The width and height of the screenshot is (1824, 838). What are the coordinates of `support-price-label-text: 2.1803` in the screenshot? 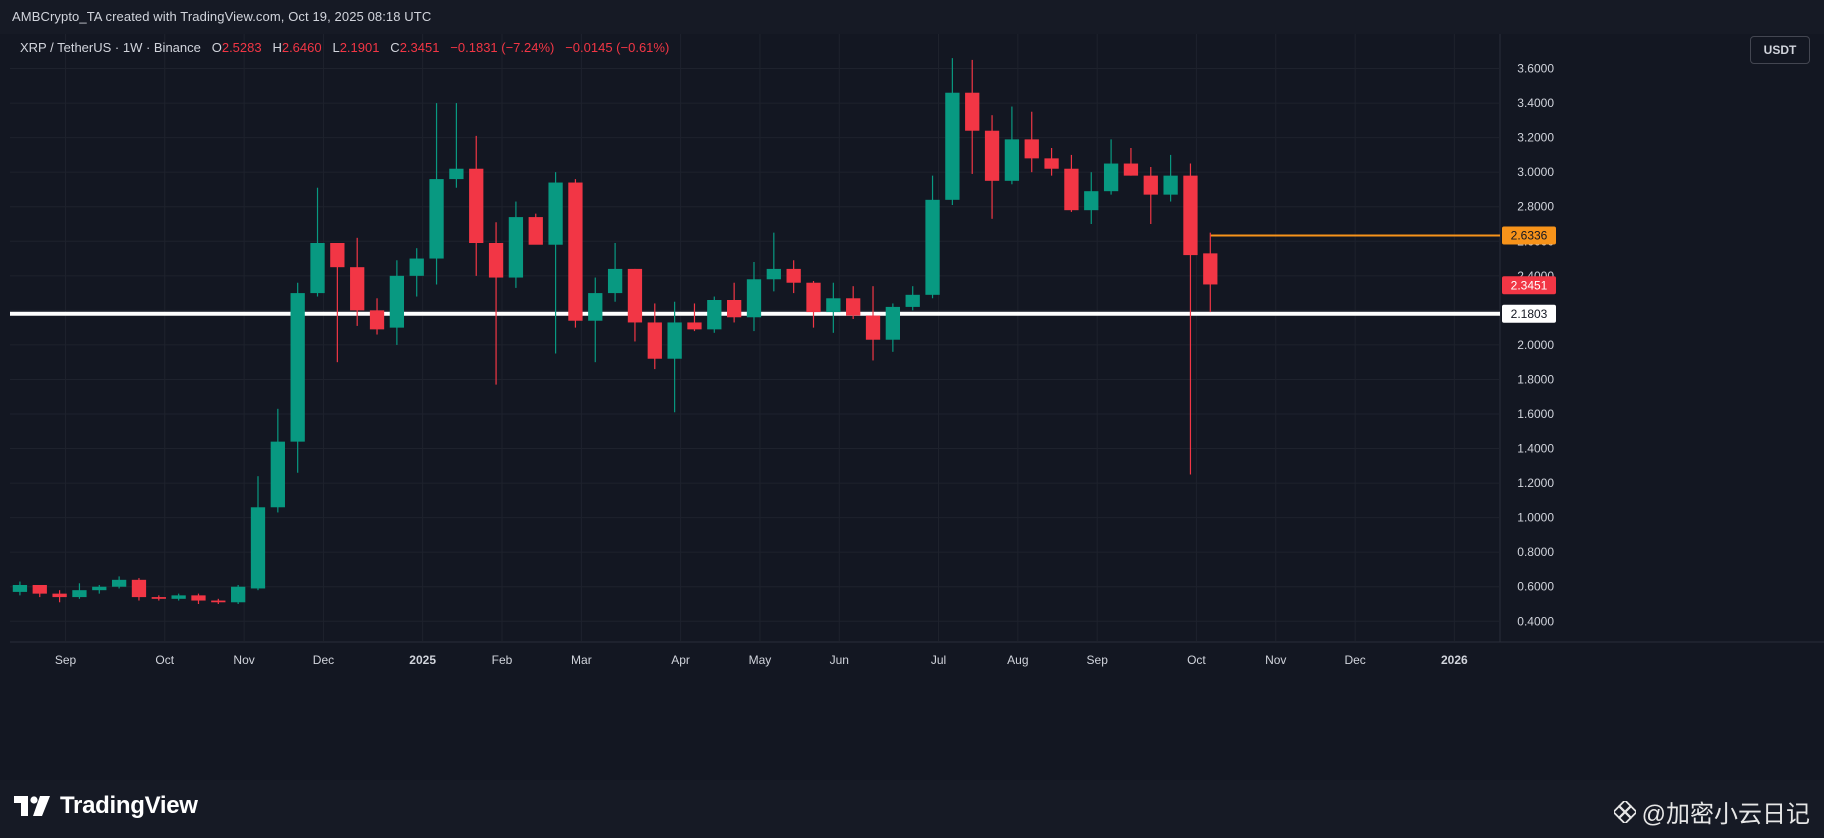 It's located at (1529, 314).